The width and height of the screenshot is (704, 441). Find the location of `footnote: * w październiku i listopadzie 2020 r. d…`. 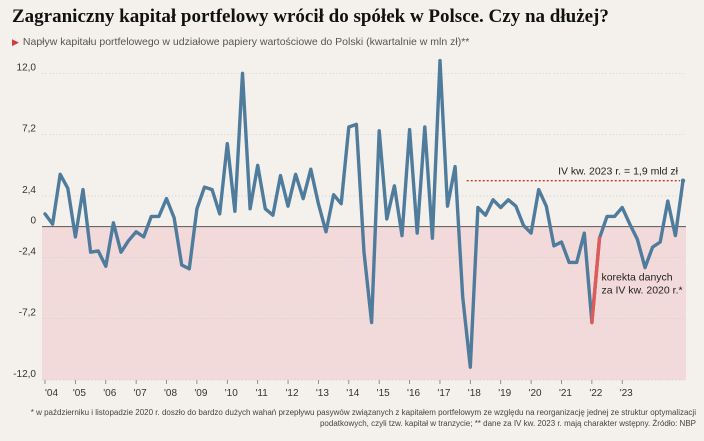

footnote: * w październiku i listopadzie 2020 r. d… is located at coordinates (363, 418).